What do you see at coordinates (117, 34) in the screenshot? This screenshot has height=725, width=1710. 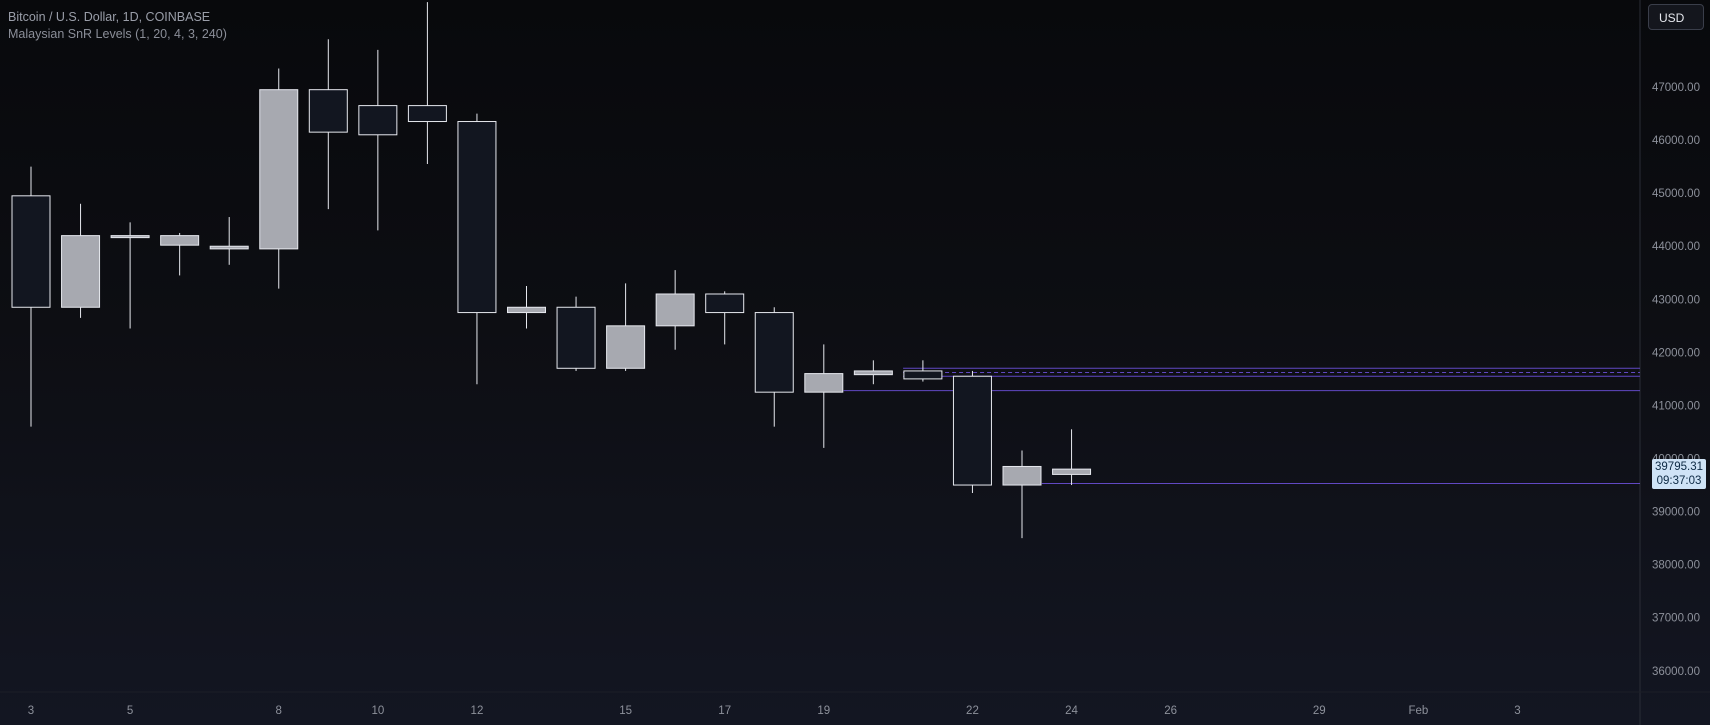 I see `indicator-label: Malaysian SnR Levels (1, 20, 4, 3, 240)` at bounding box center [117, 34].